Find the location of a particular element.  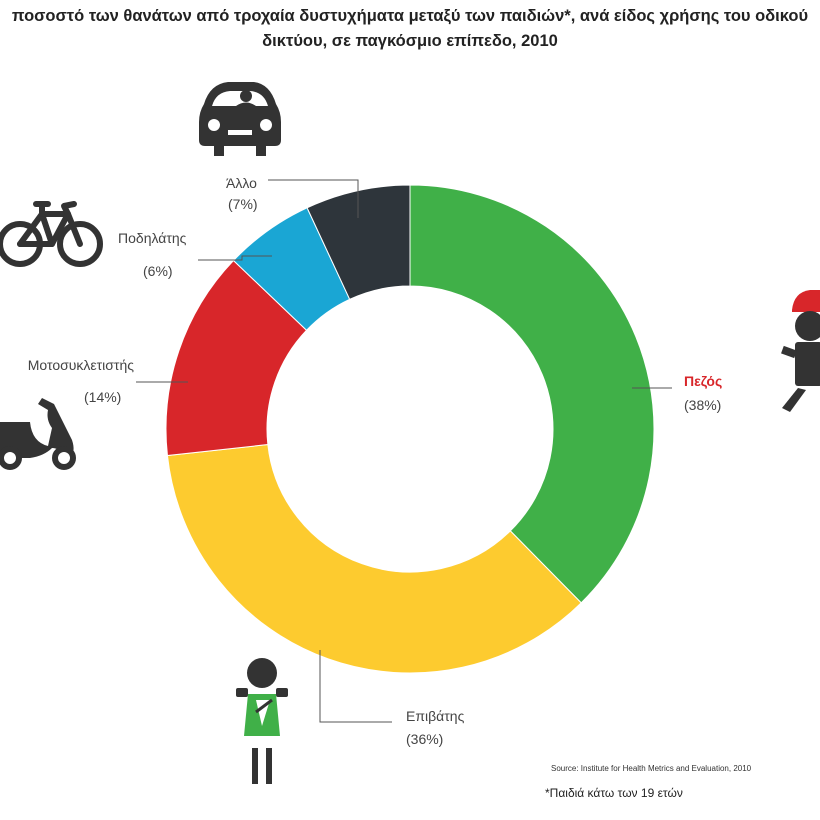

label-passenger: Επιβάτης is located at coordinates (435, 716).